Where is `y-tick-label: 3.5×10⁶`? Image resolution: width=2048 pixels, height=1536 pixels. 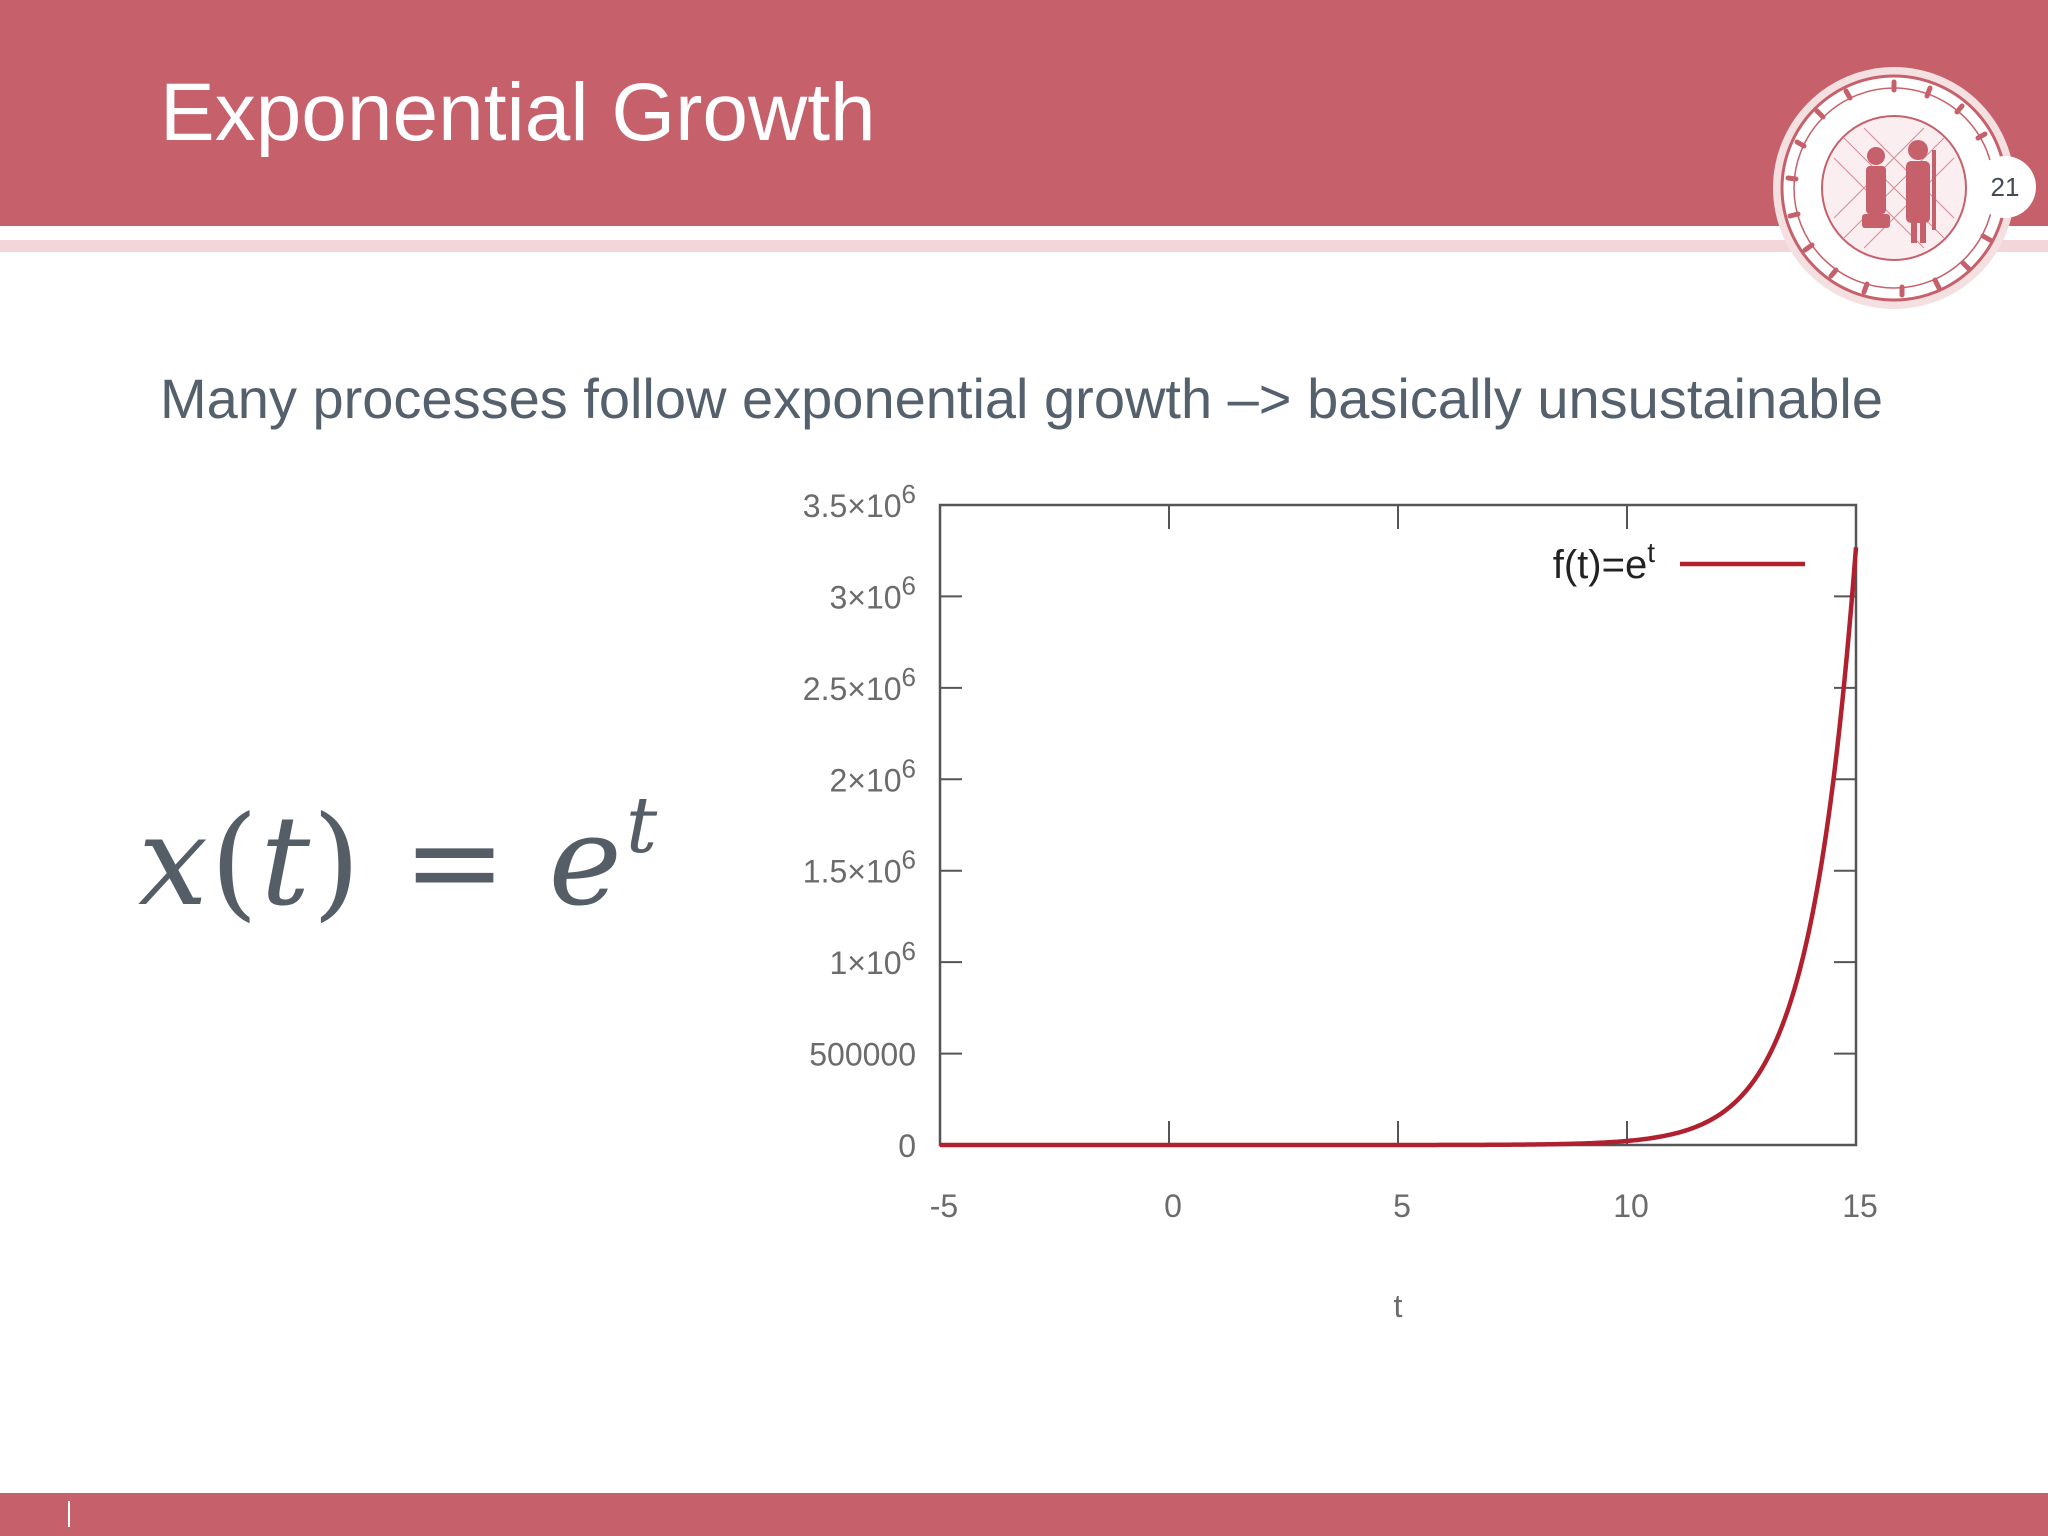
y-tick-label: 3.5×10⁶ is located at coordinates (859, 501).